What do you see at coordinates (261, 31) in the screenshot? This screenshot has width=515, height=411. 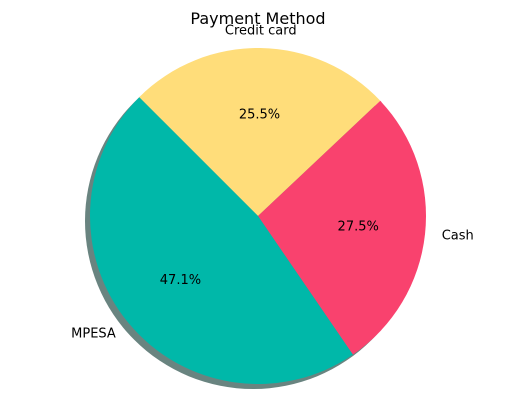 I see `slice-label-credit-card: Credit card` at bounding box center [261, 31].